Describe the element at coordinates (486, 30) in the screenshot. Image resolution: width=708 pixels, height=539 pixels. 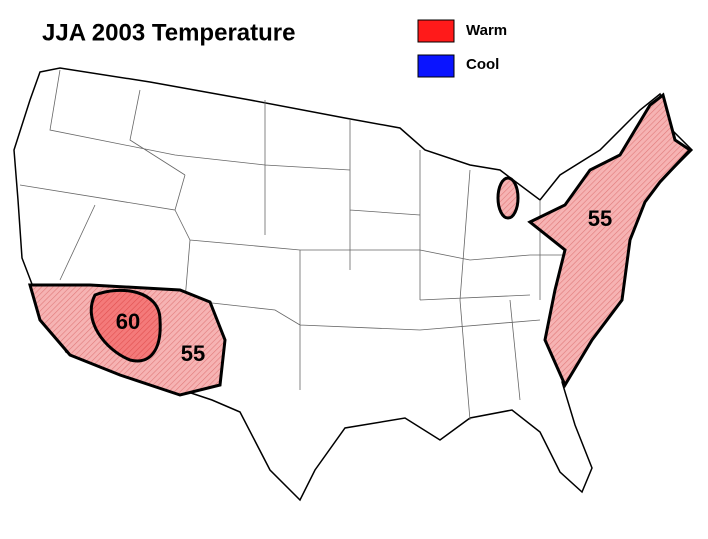
I see `legend-label: Warm` at that location.